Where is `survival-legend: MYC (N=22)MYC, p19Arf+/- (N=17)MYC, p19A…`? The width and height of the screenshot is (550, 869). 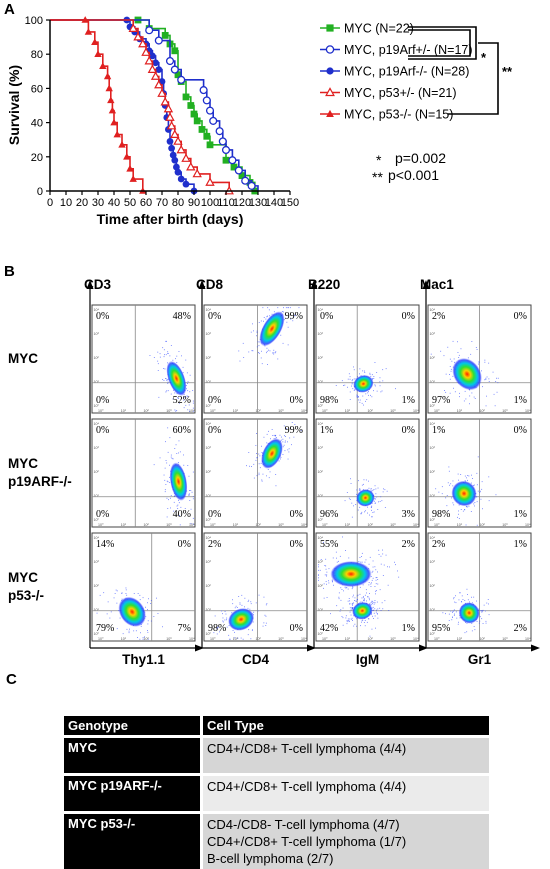
survival-legend: MYC (N=22)MYC, p19Arf+/- (N=17)MYC, p19A… is located at coordinates (396, 72).